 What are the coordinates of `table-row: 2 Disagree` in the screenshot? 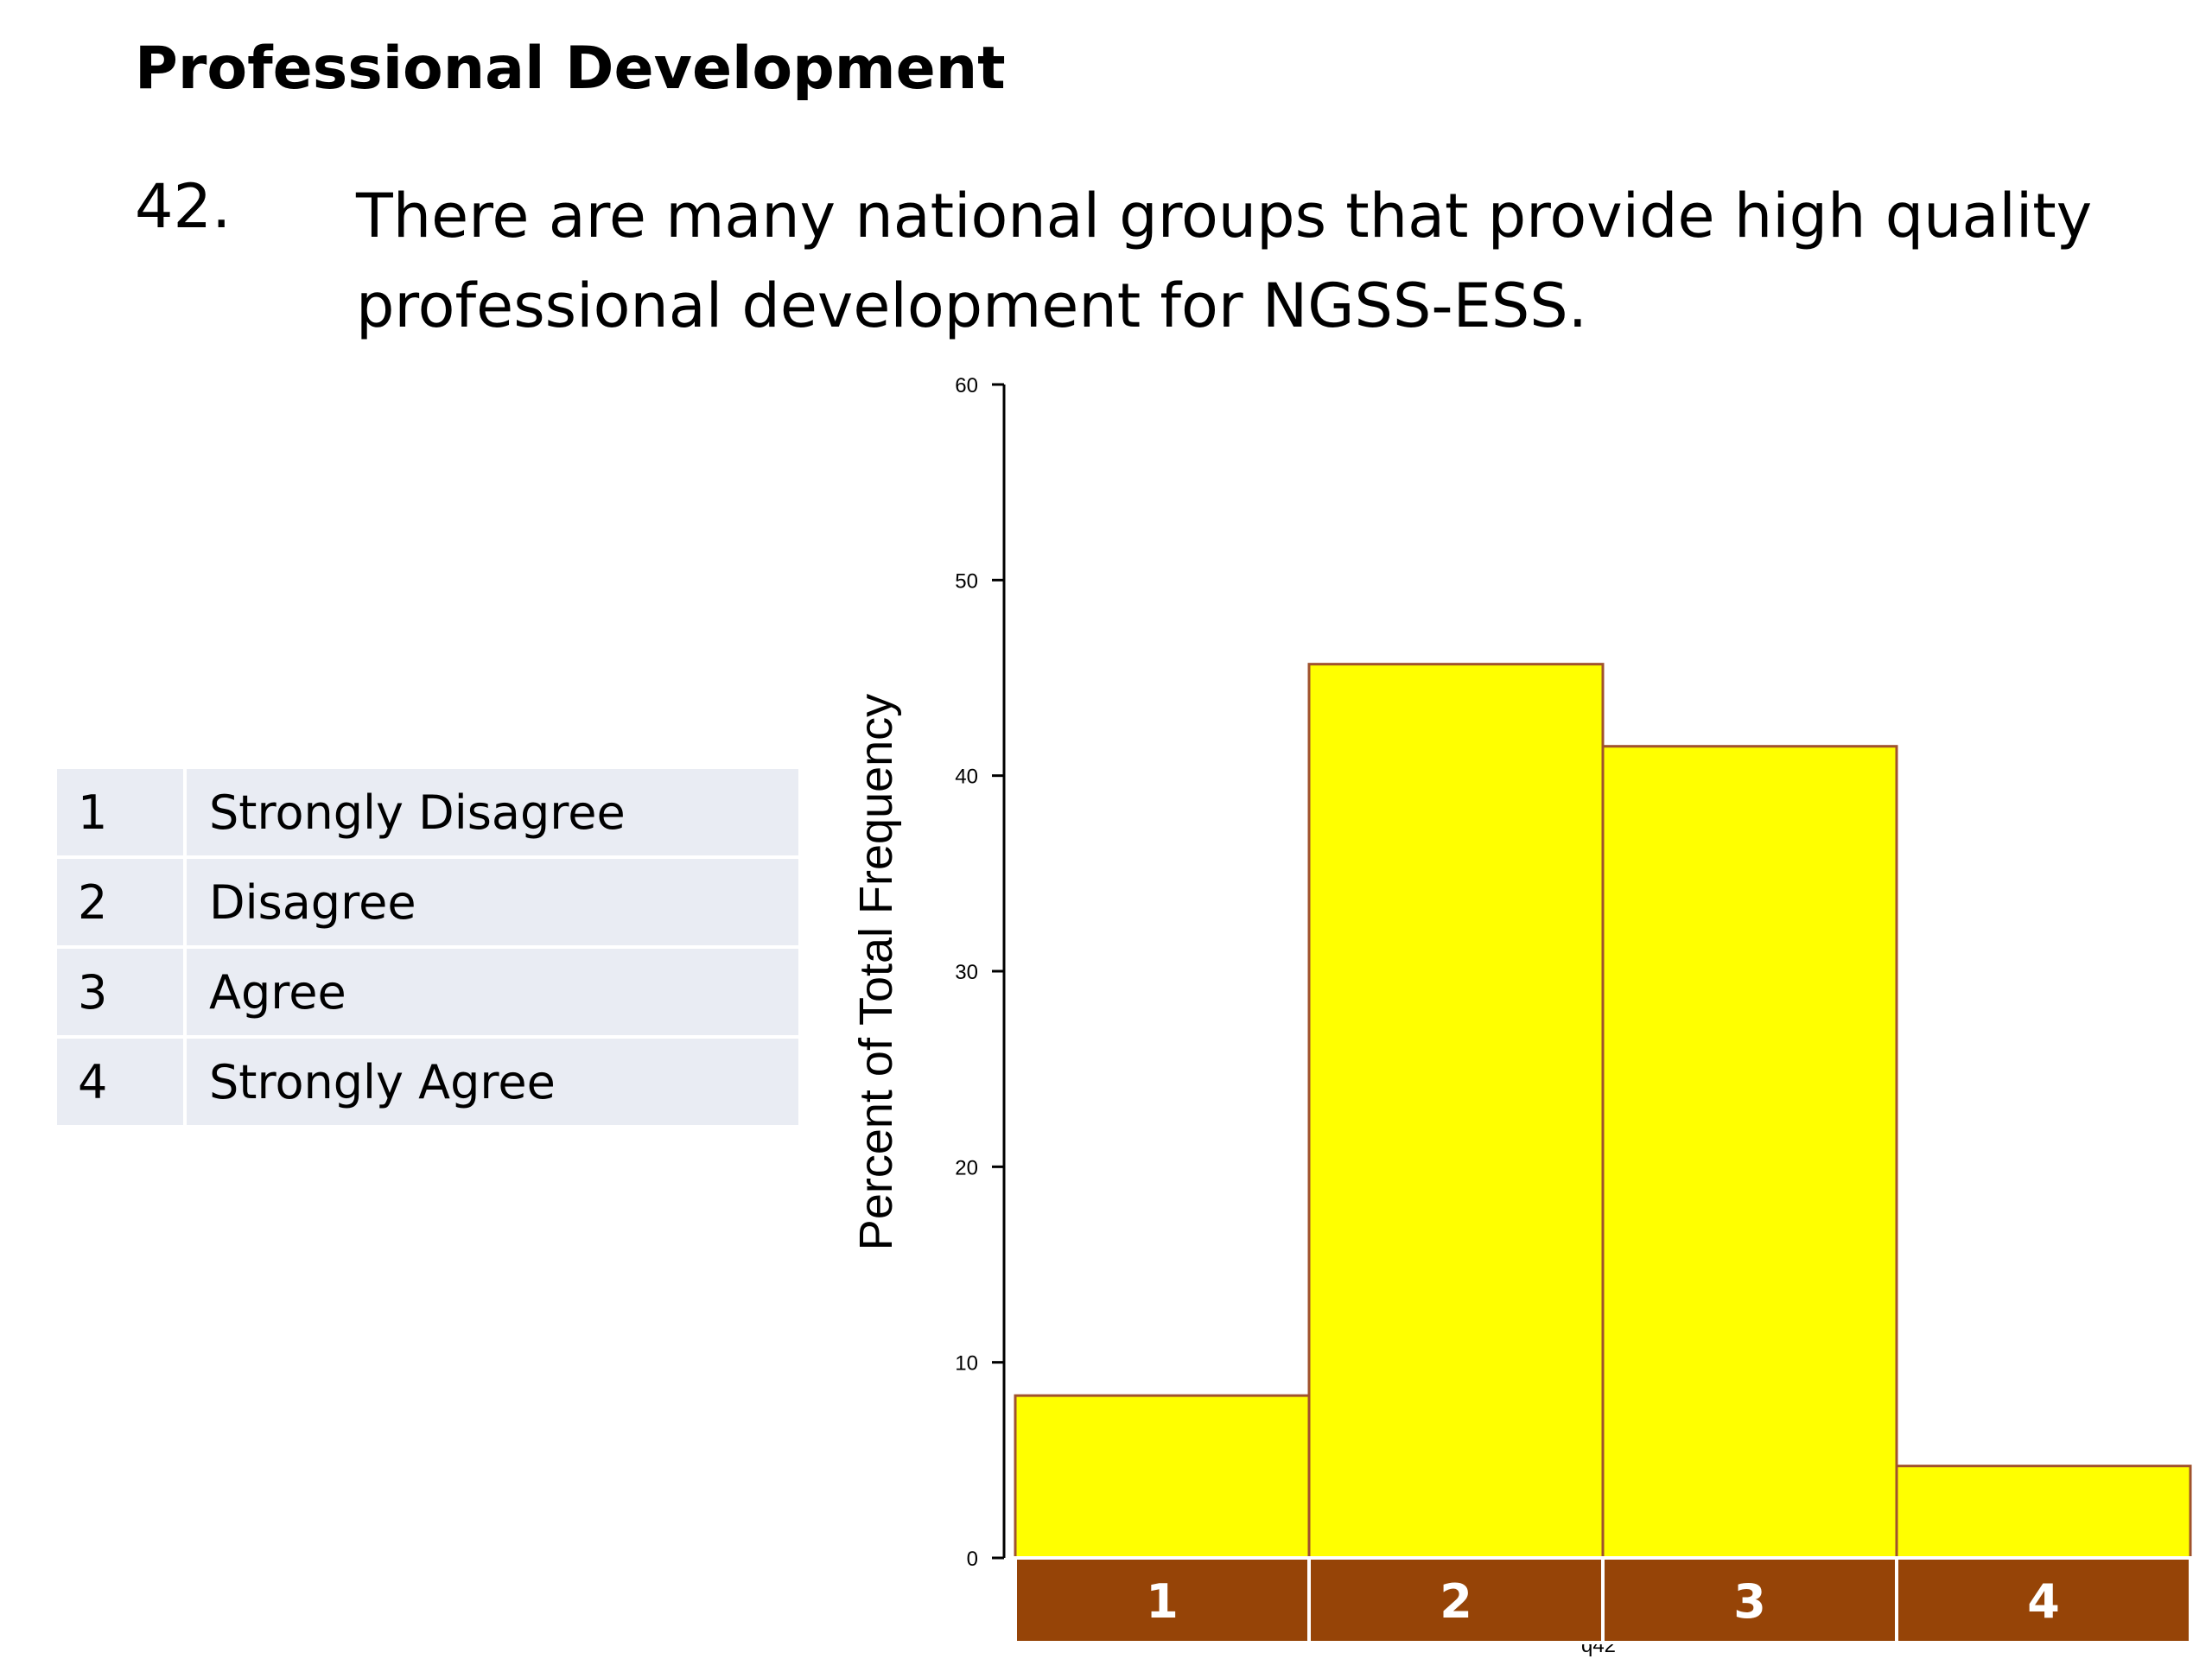 It's located at (427, 902).